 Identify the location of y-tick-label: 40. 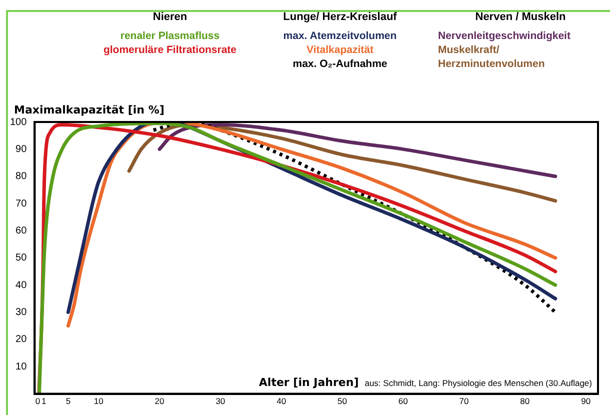
(22, 285).